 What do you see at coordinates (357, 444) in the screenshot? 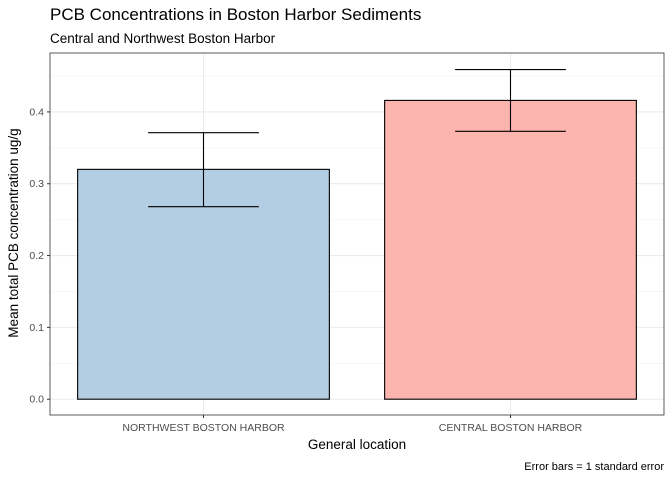
I see `x-axis-title: General location` at bounding box center [357, 444].